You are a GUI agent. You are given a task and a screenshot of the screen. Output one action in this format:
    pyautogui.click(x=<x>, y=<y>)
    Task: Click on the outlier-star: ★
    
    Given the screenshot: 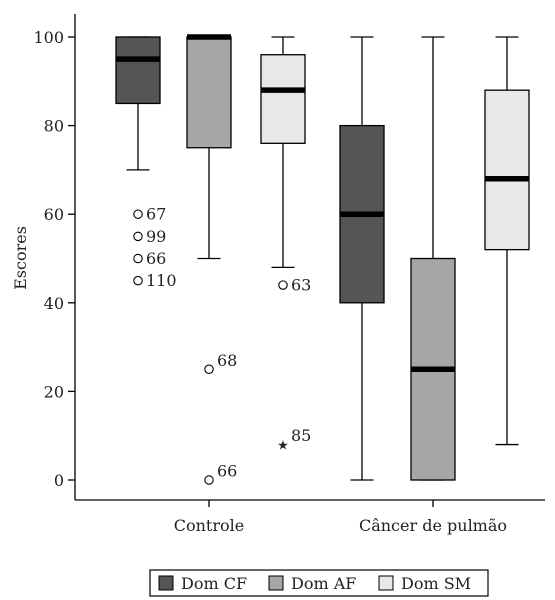 What is the action you would take?
    pyautogui.click(x=283, y=446)
    